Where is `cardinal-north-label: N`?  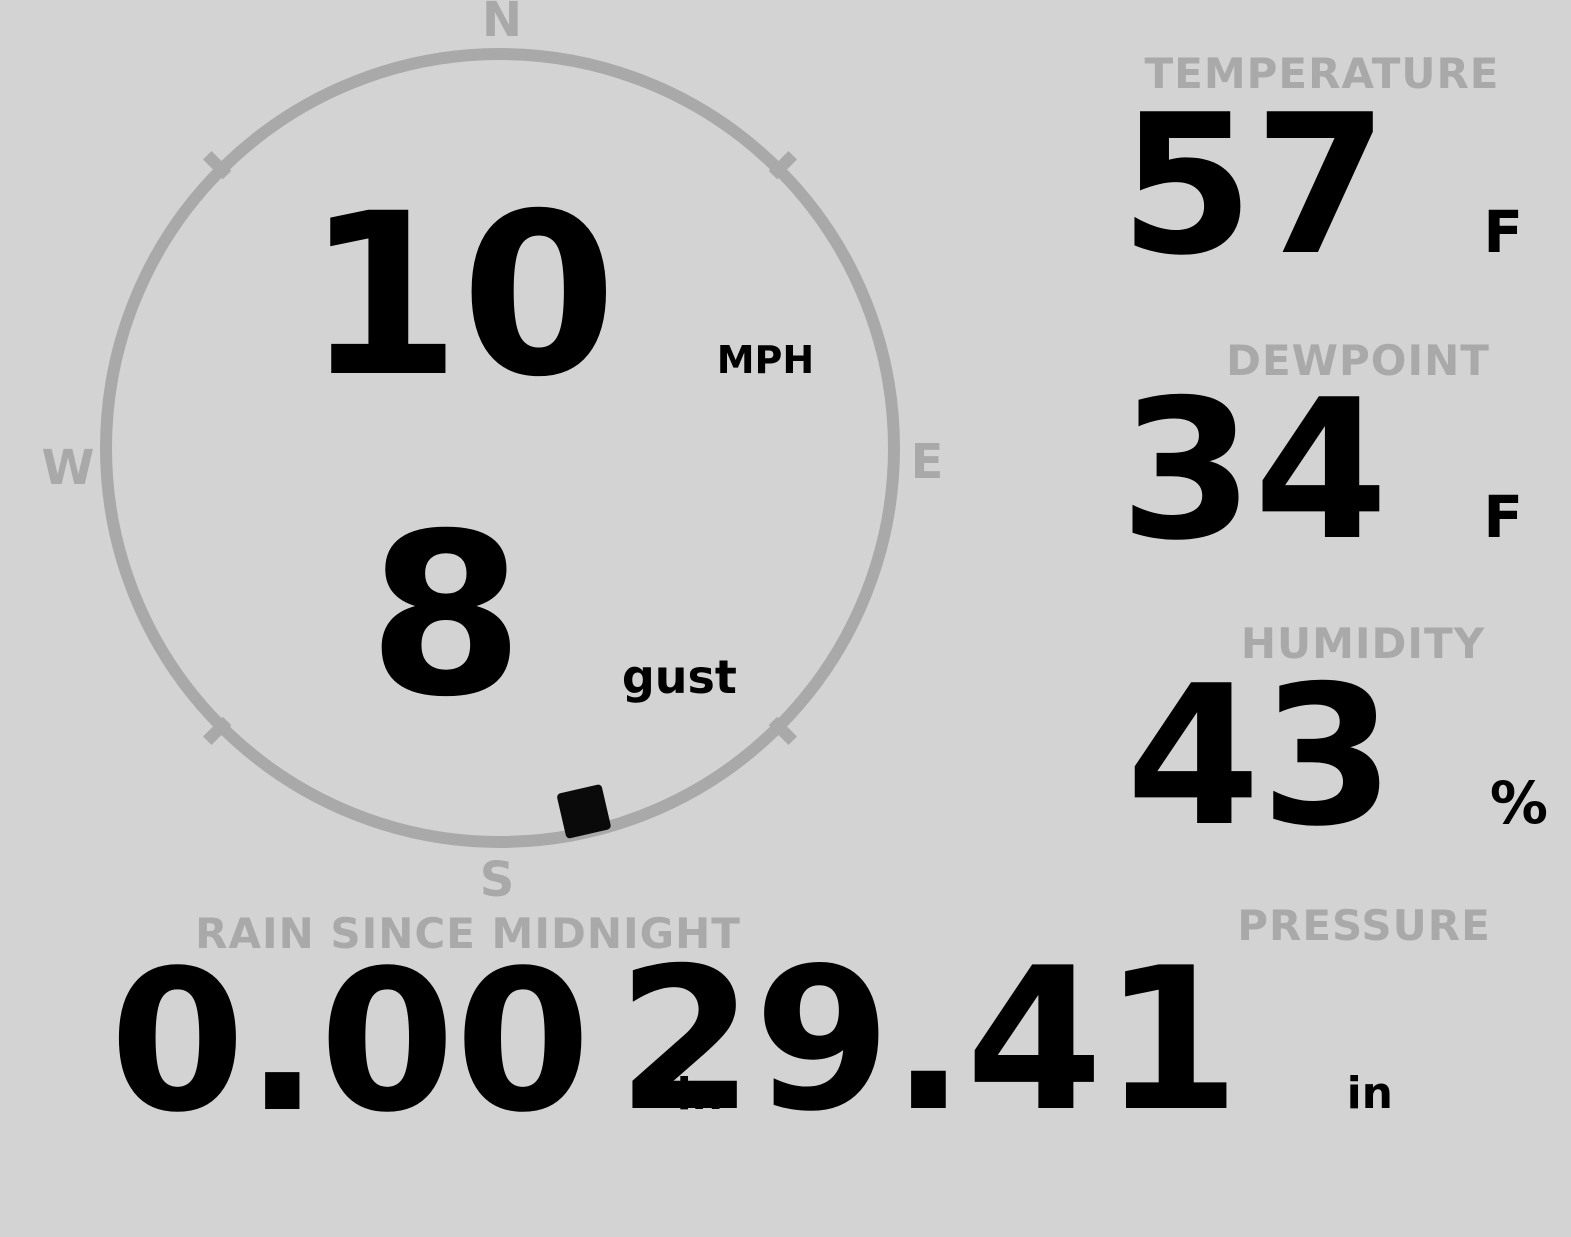
cardinal-north-label: N is located at coordinates (502, 24).